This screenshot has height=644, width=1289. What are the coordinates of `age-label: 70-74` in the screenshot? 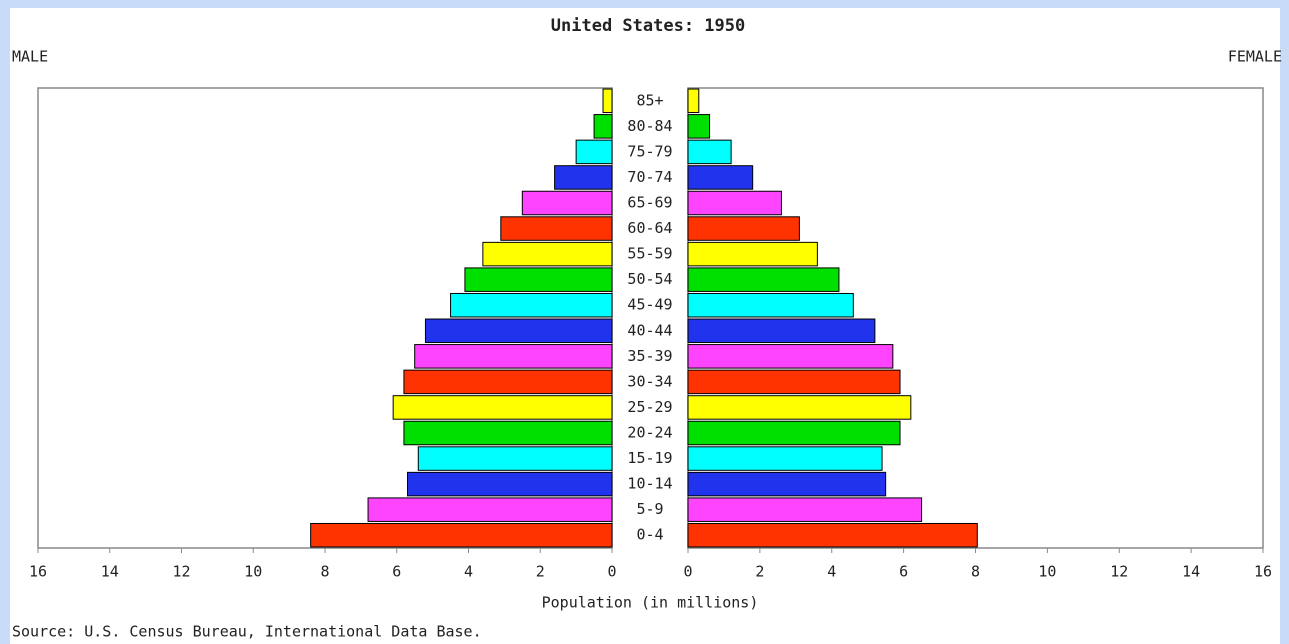 It's located at (649, 177).